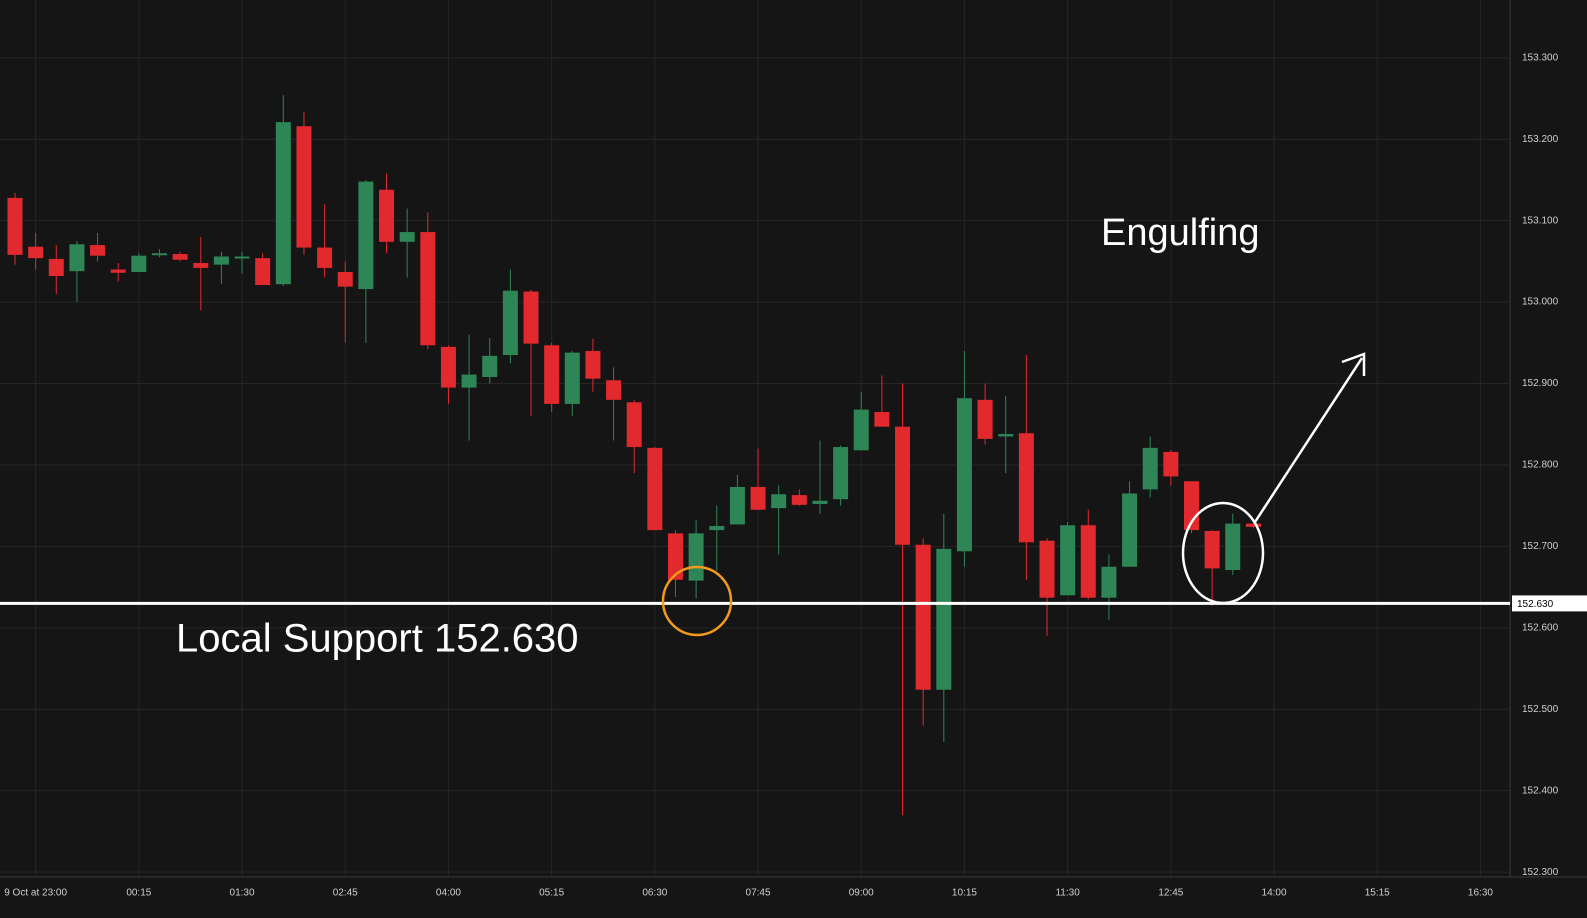  Describe the element at coordinates (1540, 790) in the screenshot. I see `y-tick-label: 152.400` at that location.